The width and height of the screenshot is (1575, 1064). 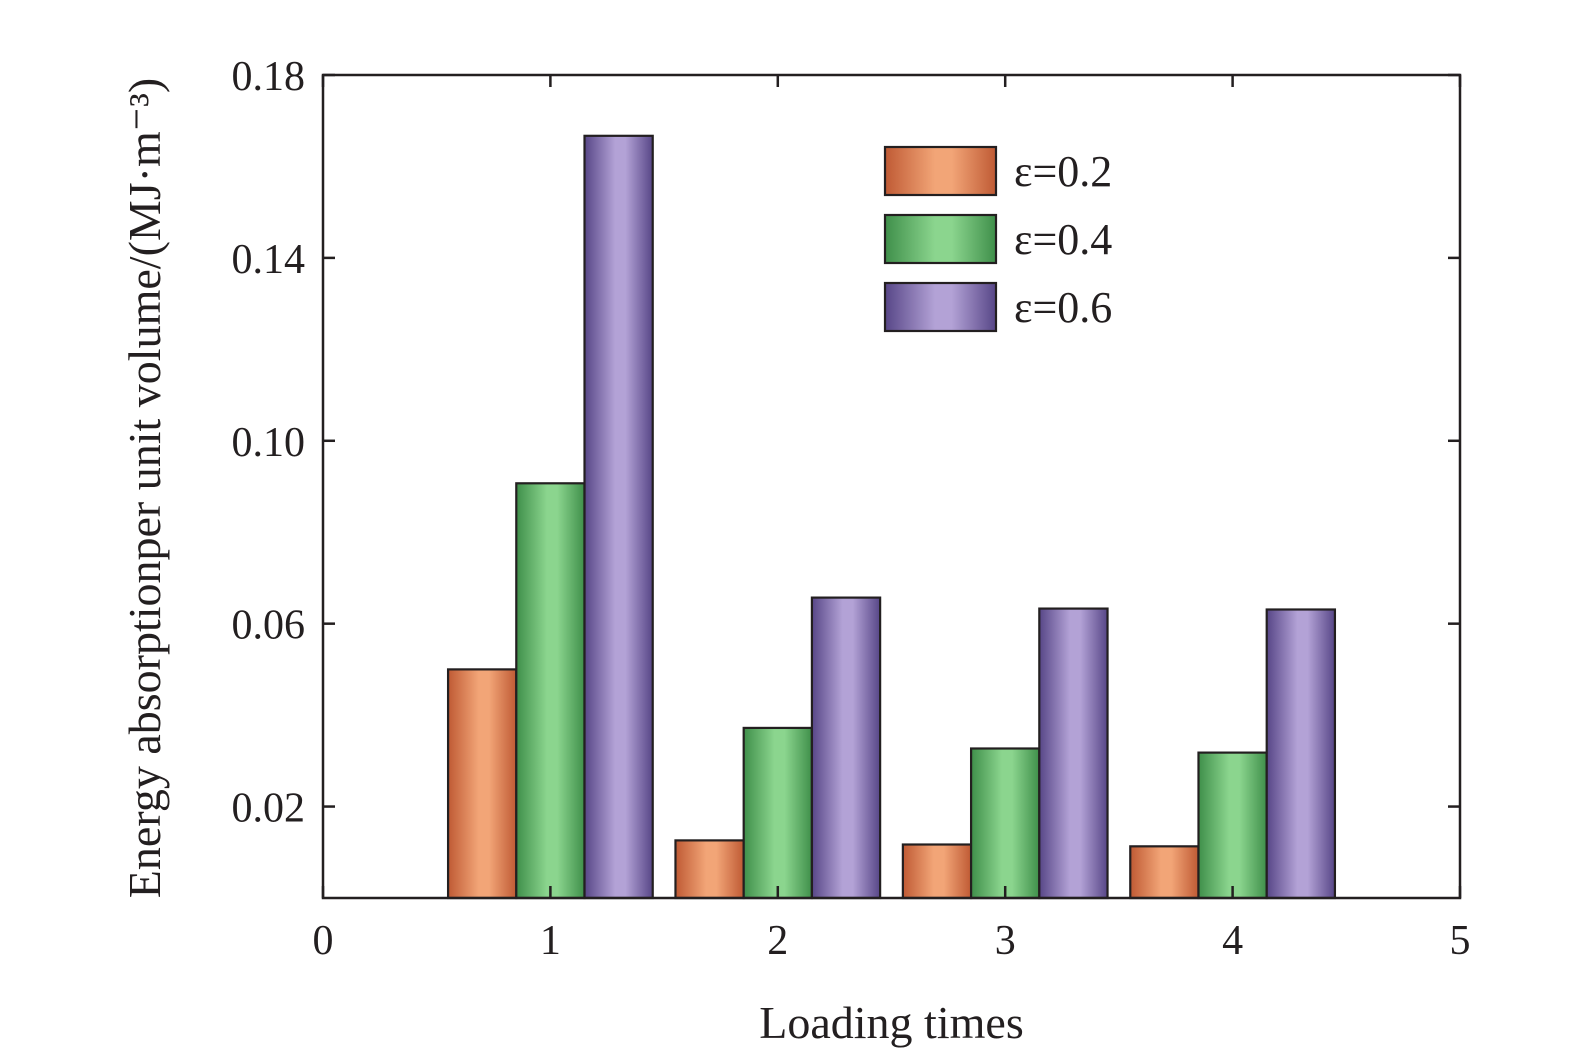 I want to click on legend-label-2: ε=0.4, so click(x=1063, y=239).